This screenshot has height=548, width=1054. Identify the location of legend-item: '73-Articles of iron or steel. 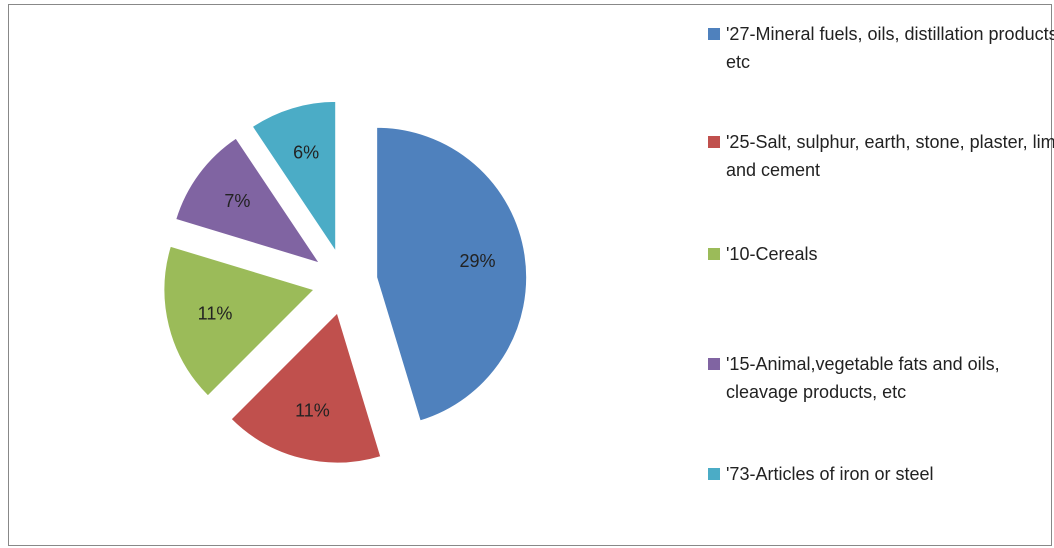
(881, 474).